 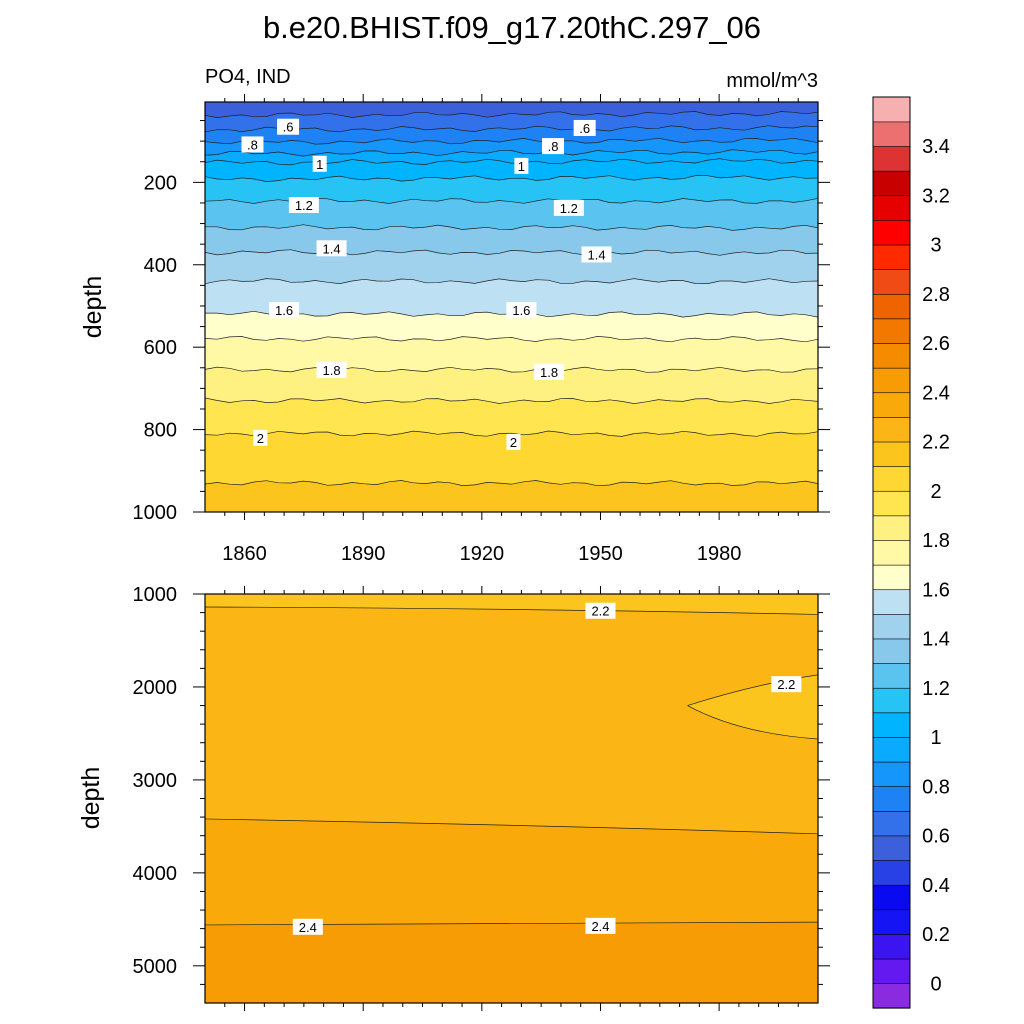 What do you see at coordinates (935, 984) in the screenshot?
I see `colorbar-label: 0` at bounding box center [935, 984].